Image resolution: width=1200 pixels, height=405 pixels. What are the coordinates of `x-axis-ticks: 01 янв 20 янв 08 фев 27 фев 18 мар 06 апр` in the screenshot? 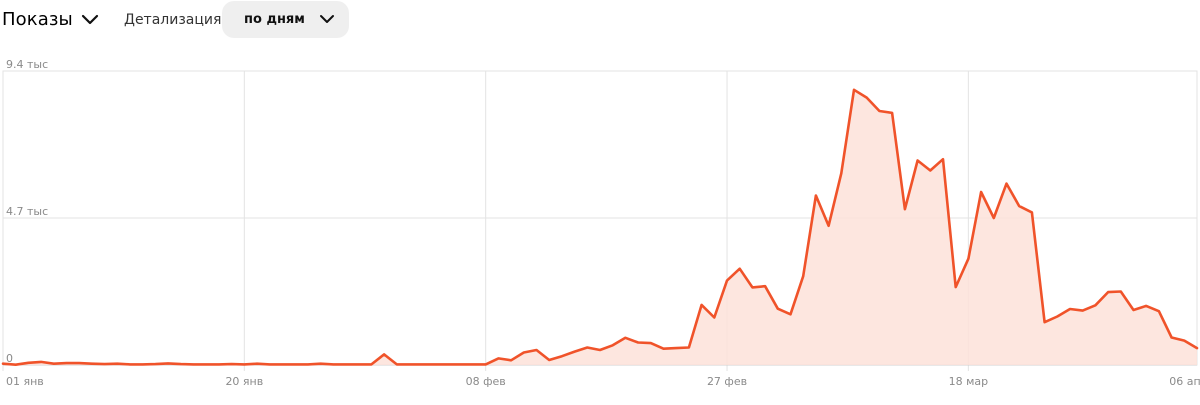 It's located at (603, 381).